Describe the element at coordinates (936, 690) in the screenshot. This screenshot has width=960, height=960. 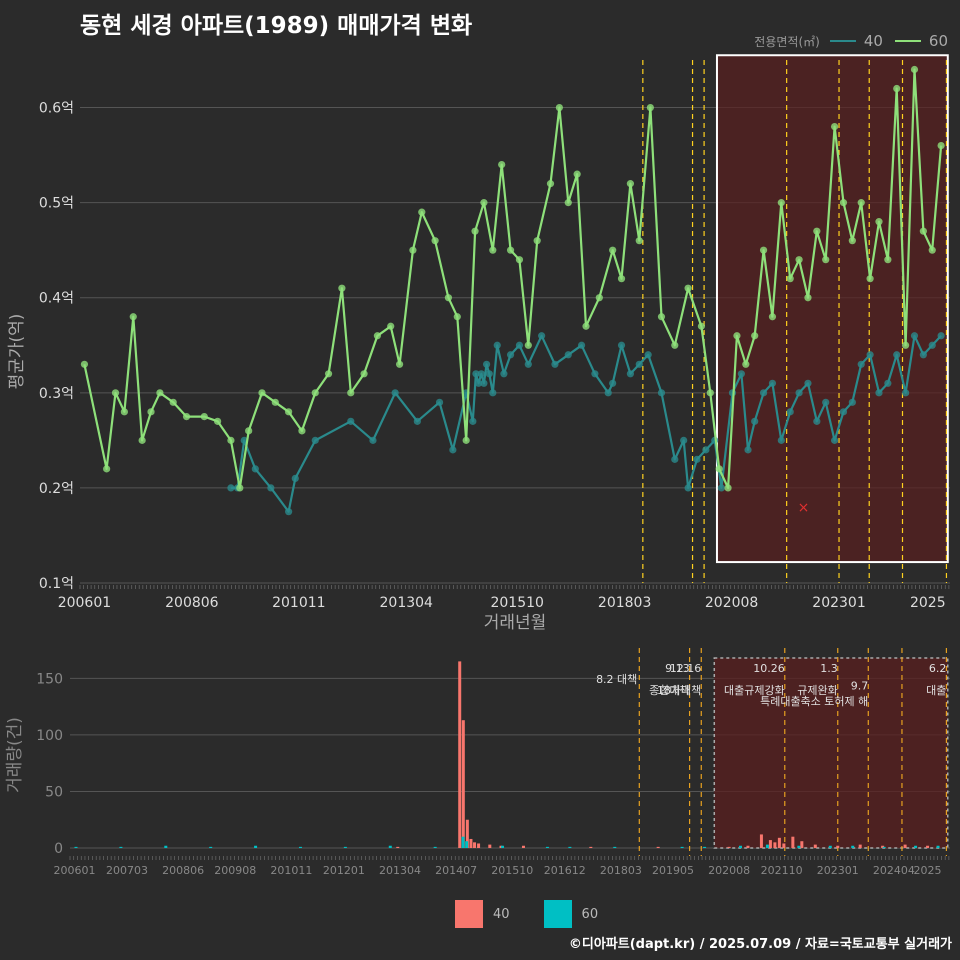
I see `policy-label: 대출` at that location.